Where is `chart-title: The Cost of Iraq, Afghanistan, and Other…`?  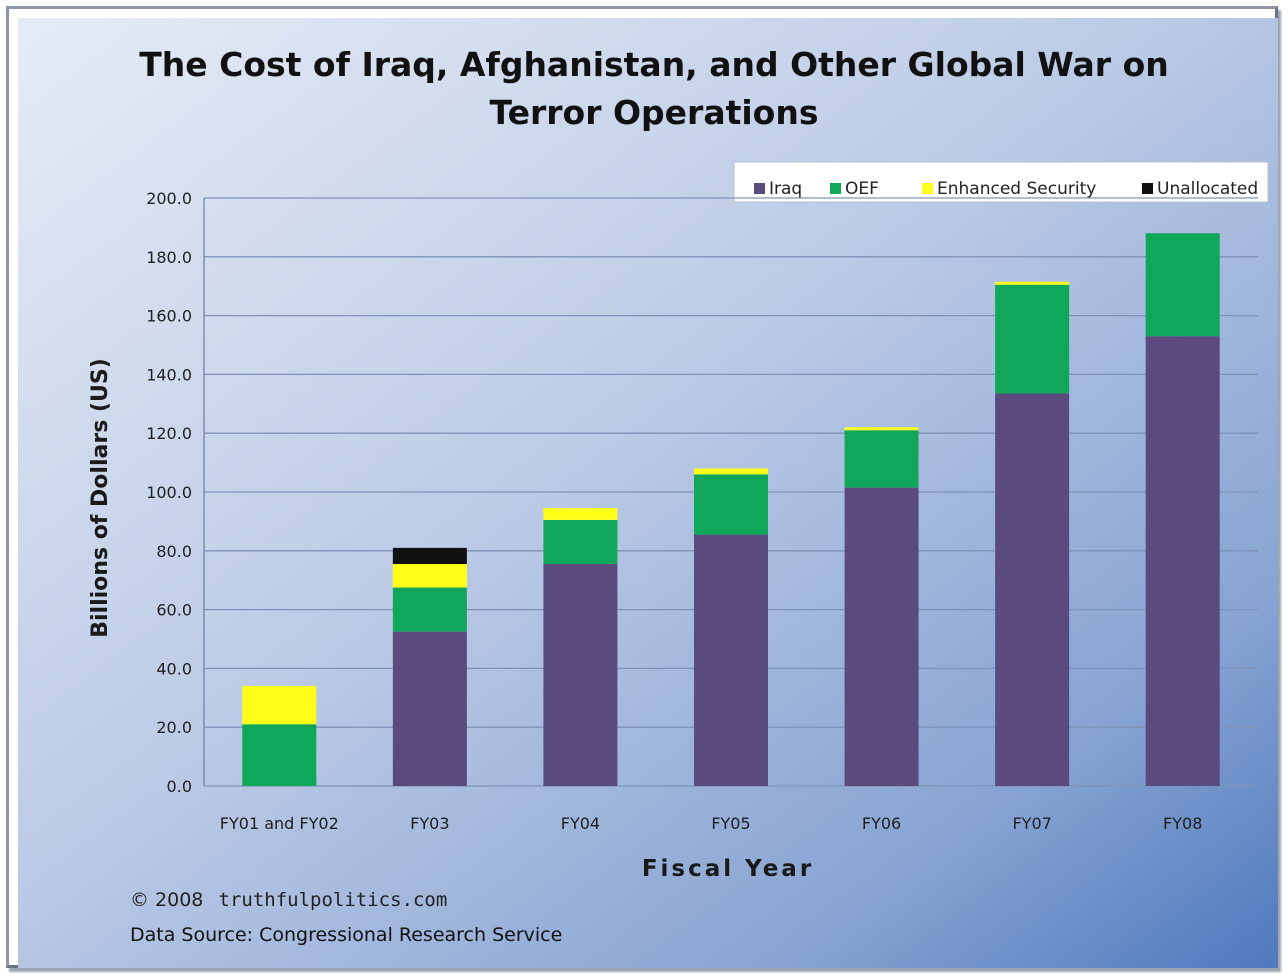
chart-title: The Cost of Iraq, Afghanistan, and Other… is located at coordinates (653, 88).